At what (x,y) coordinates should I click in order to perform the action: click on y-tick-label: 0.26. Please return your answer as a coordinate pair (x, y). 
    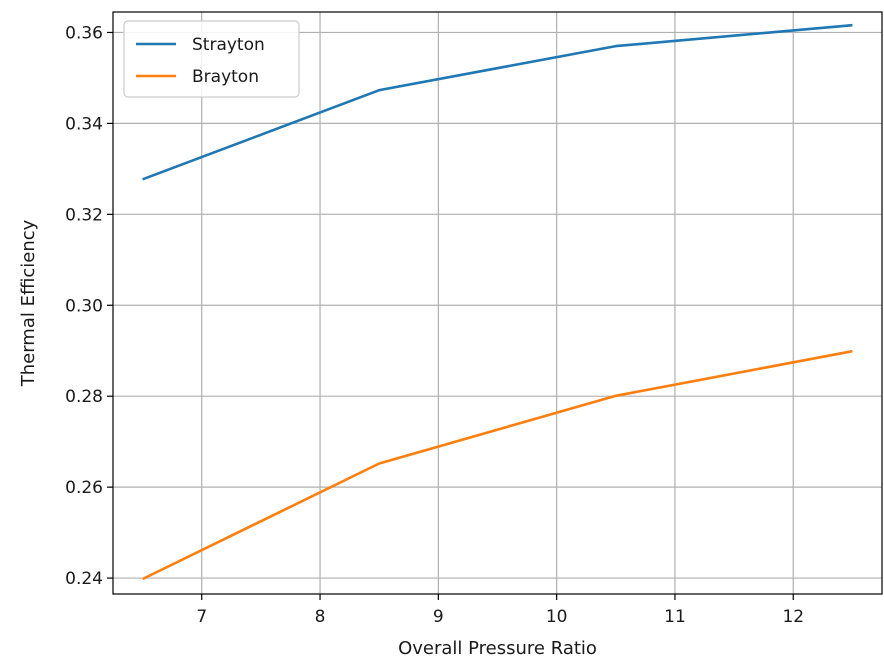
    Looking at the image, I should click on (84, 488).